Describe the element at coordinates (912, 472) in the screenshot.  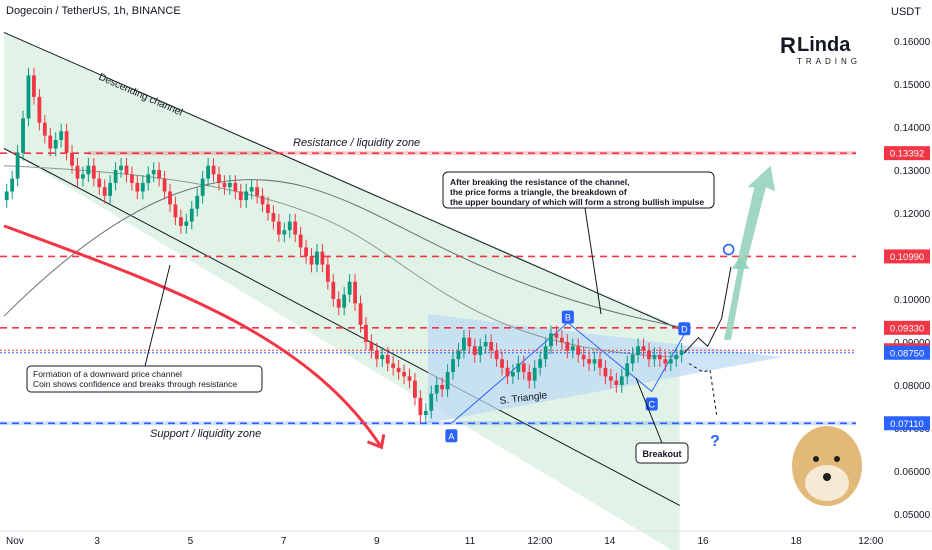
I see `y-tick-label-10: 0.06000` at that location.